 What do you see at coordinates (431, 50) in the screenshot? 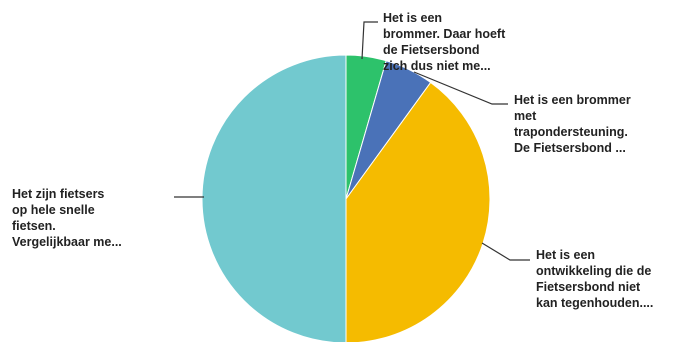
I see `slice-label-line: de Fietsersbond` at bounding box center [431, 50].